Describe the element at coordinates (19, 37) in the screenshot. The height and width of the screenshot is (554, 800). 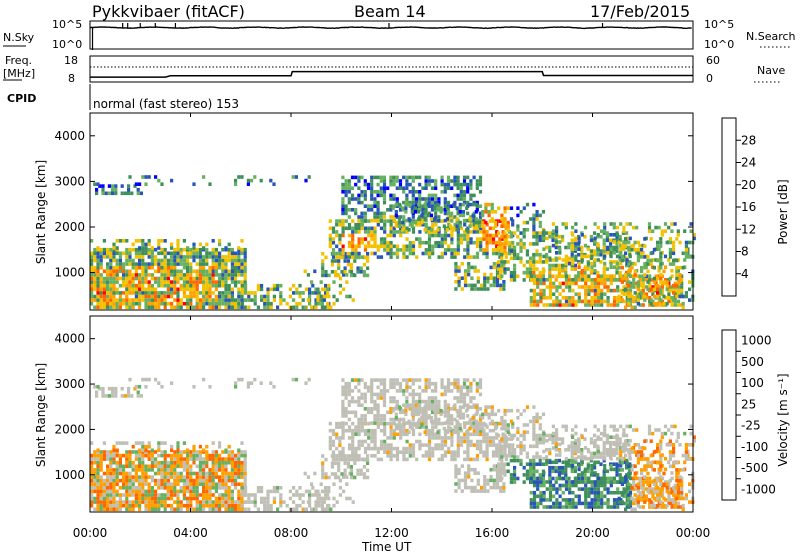
I see `nsky-label: N.Sky` at that location.